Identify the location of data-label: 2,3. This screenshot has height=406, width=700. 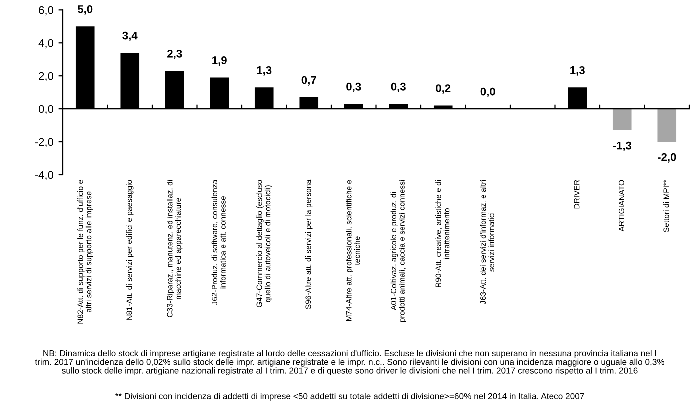
(175, 55).